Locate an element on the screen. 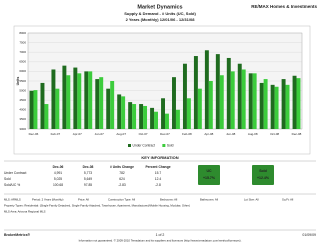 The image size is (320, 248). row-label: Sold/UC % is located at coordinates (12, 185).